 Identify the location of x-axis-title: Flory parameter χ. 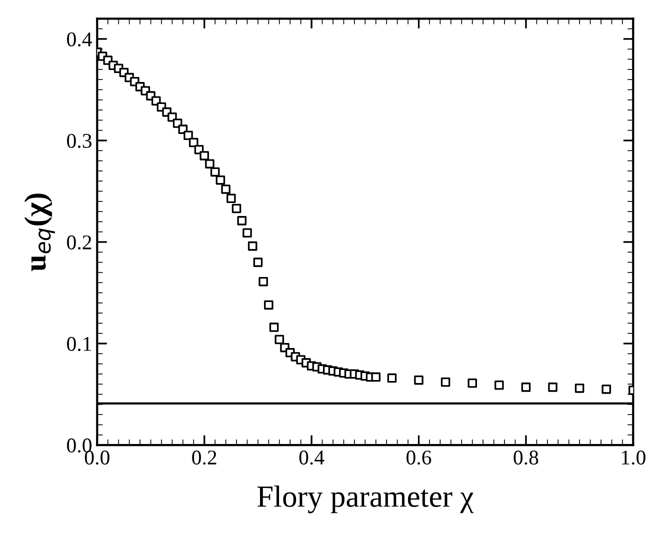
(365, 499).